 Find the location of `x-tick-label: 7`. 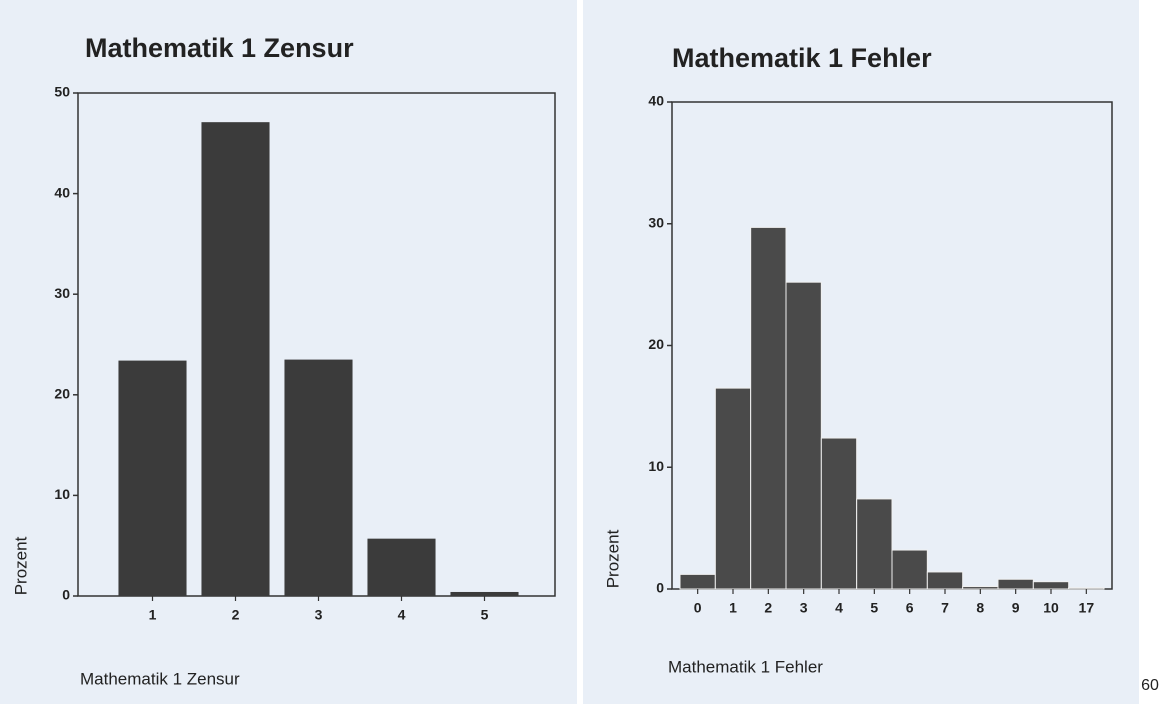

x-tick-label: 7 is located at coordinates (945, 608).